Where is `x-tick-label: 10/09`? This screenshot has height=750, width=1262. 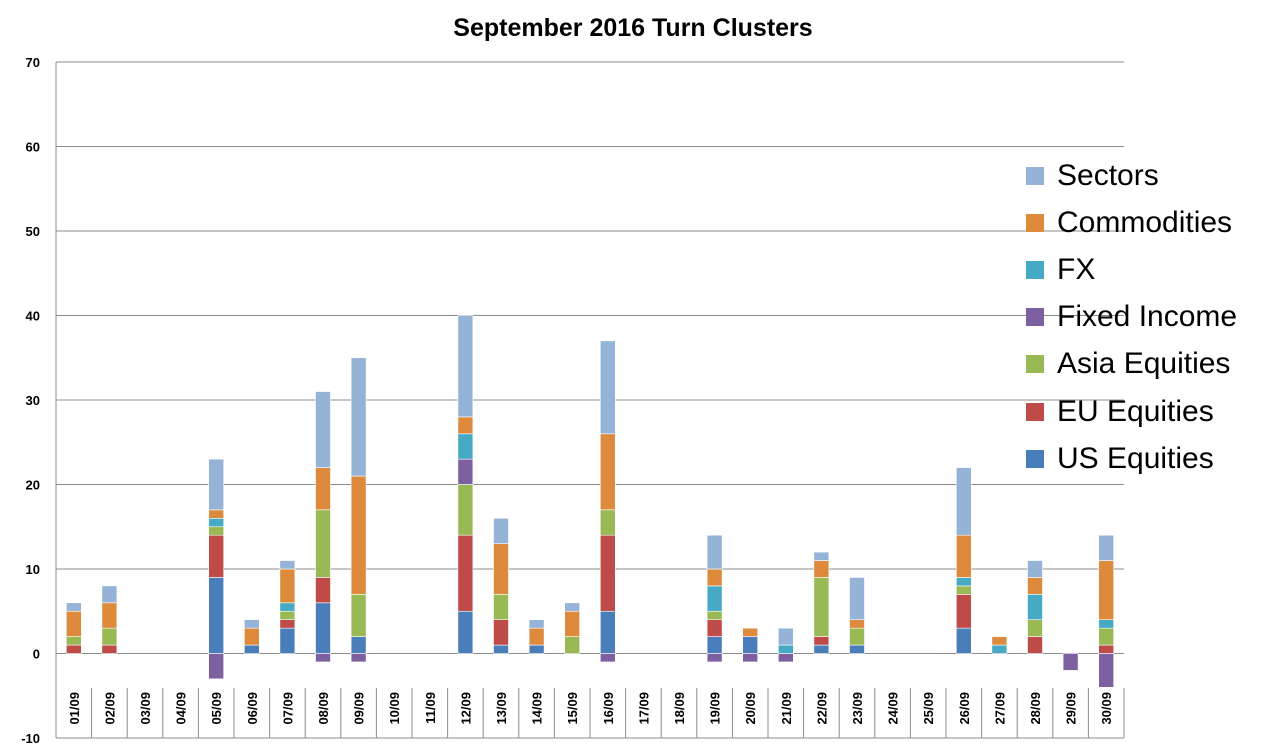 x-tick-label: 10/09 is located at coordinates (394, 708).